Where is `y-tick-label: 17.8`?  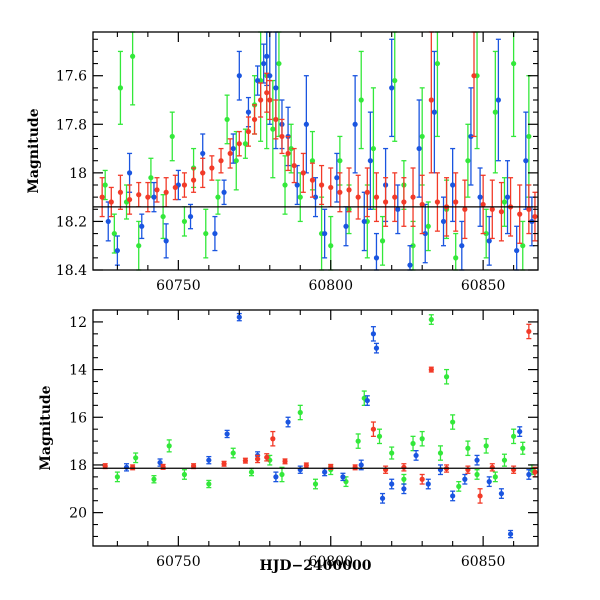
y-tick-label: 17.8 is located at coordinates (71, 125).